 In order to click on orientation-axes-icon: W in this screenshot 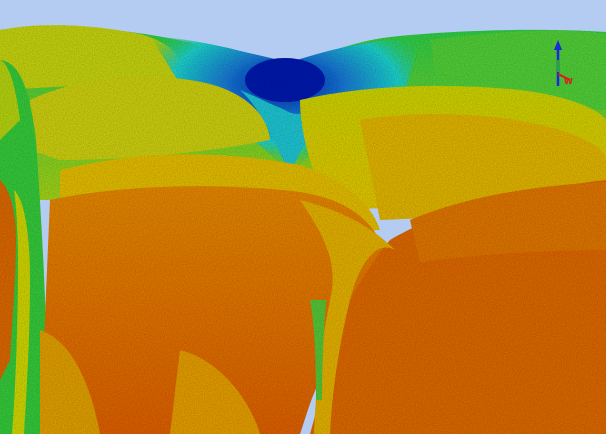, I will do `click(560, 64)`.